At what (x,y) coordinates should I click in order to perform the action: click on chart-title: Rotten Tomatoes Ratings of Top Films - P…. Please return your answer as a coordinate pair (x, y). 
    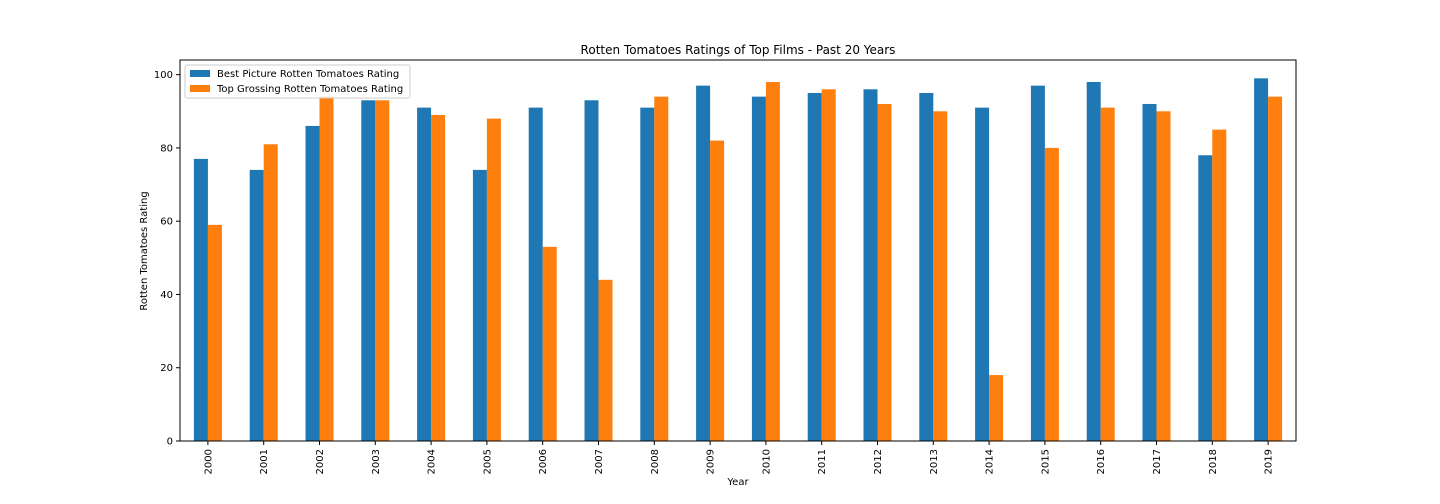
    Looking at the image, I should click on (738, 50).